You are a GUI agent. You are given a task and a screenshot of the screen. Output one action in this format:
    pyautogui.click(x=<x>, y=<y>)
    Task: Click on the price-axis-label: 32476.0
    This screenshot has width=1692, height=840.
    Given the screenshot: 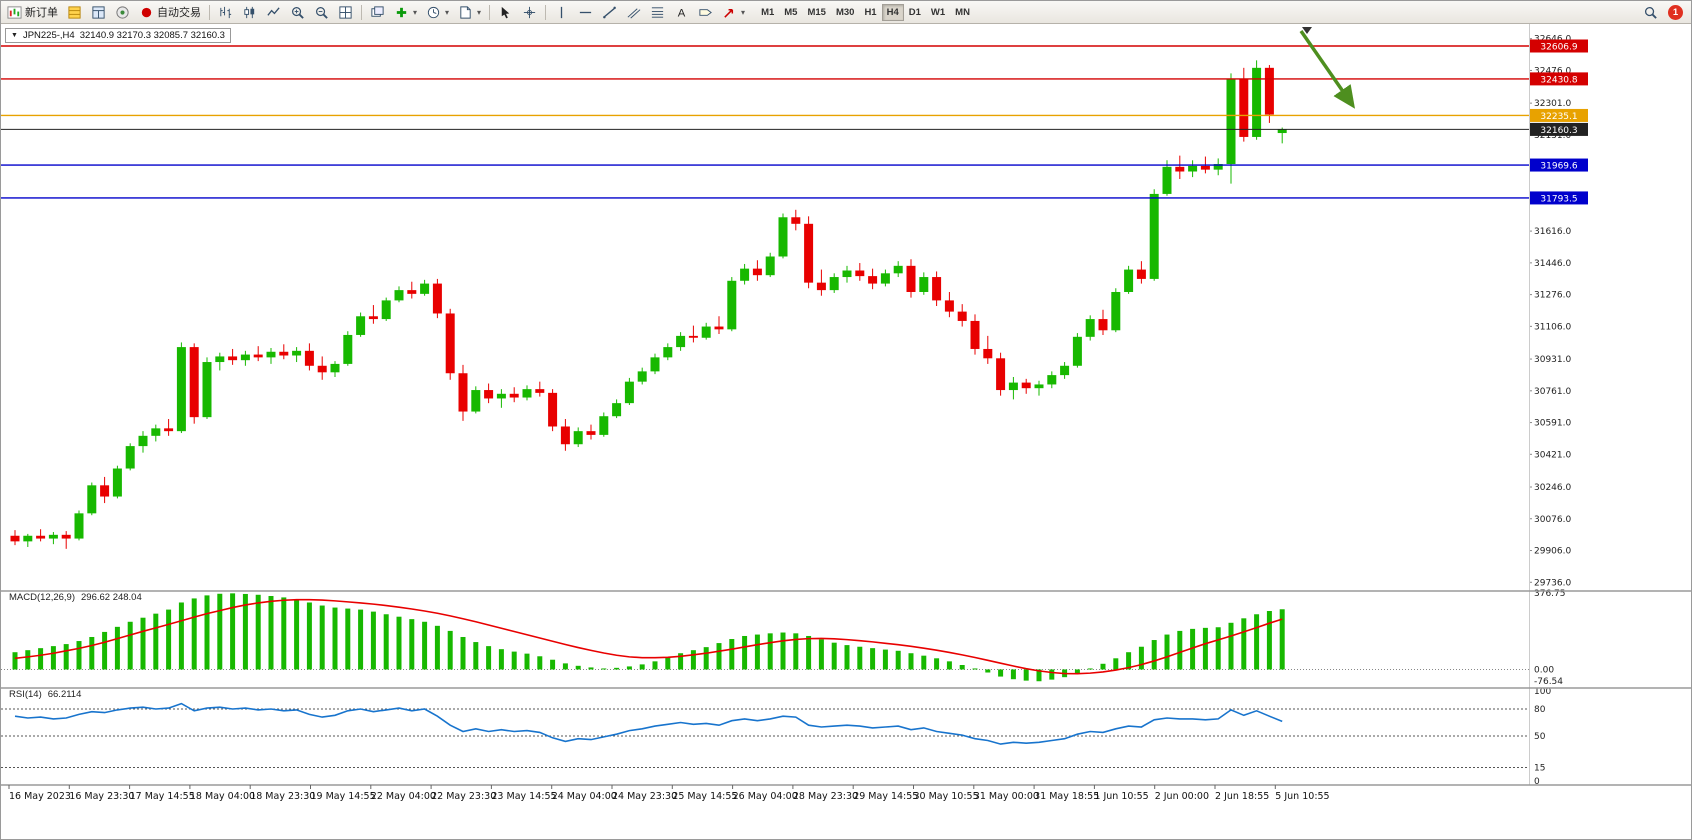 What is the action you would take?
    pyautogui.click(x=1552, y=71)
    